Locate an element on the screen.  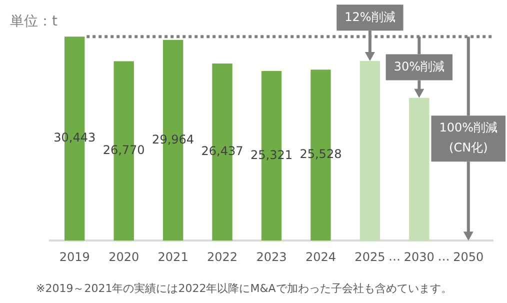
x-tick-label: 2022 is located at coordinates (222, 257).